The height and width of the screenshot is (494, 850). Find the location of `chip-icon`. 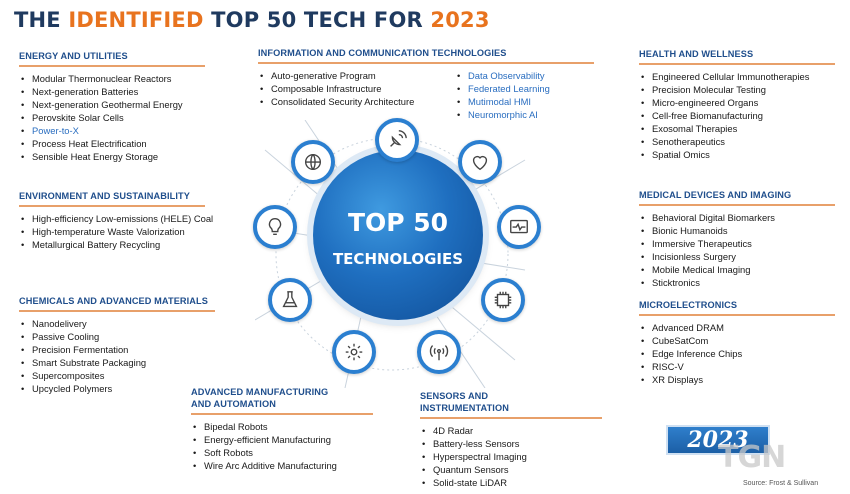

chip-icon is located at coordinates (503, 300).